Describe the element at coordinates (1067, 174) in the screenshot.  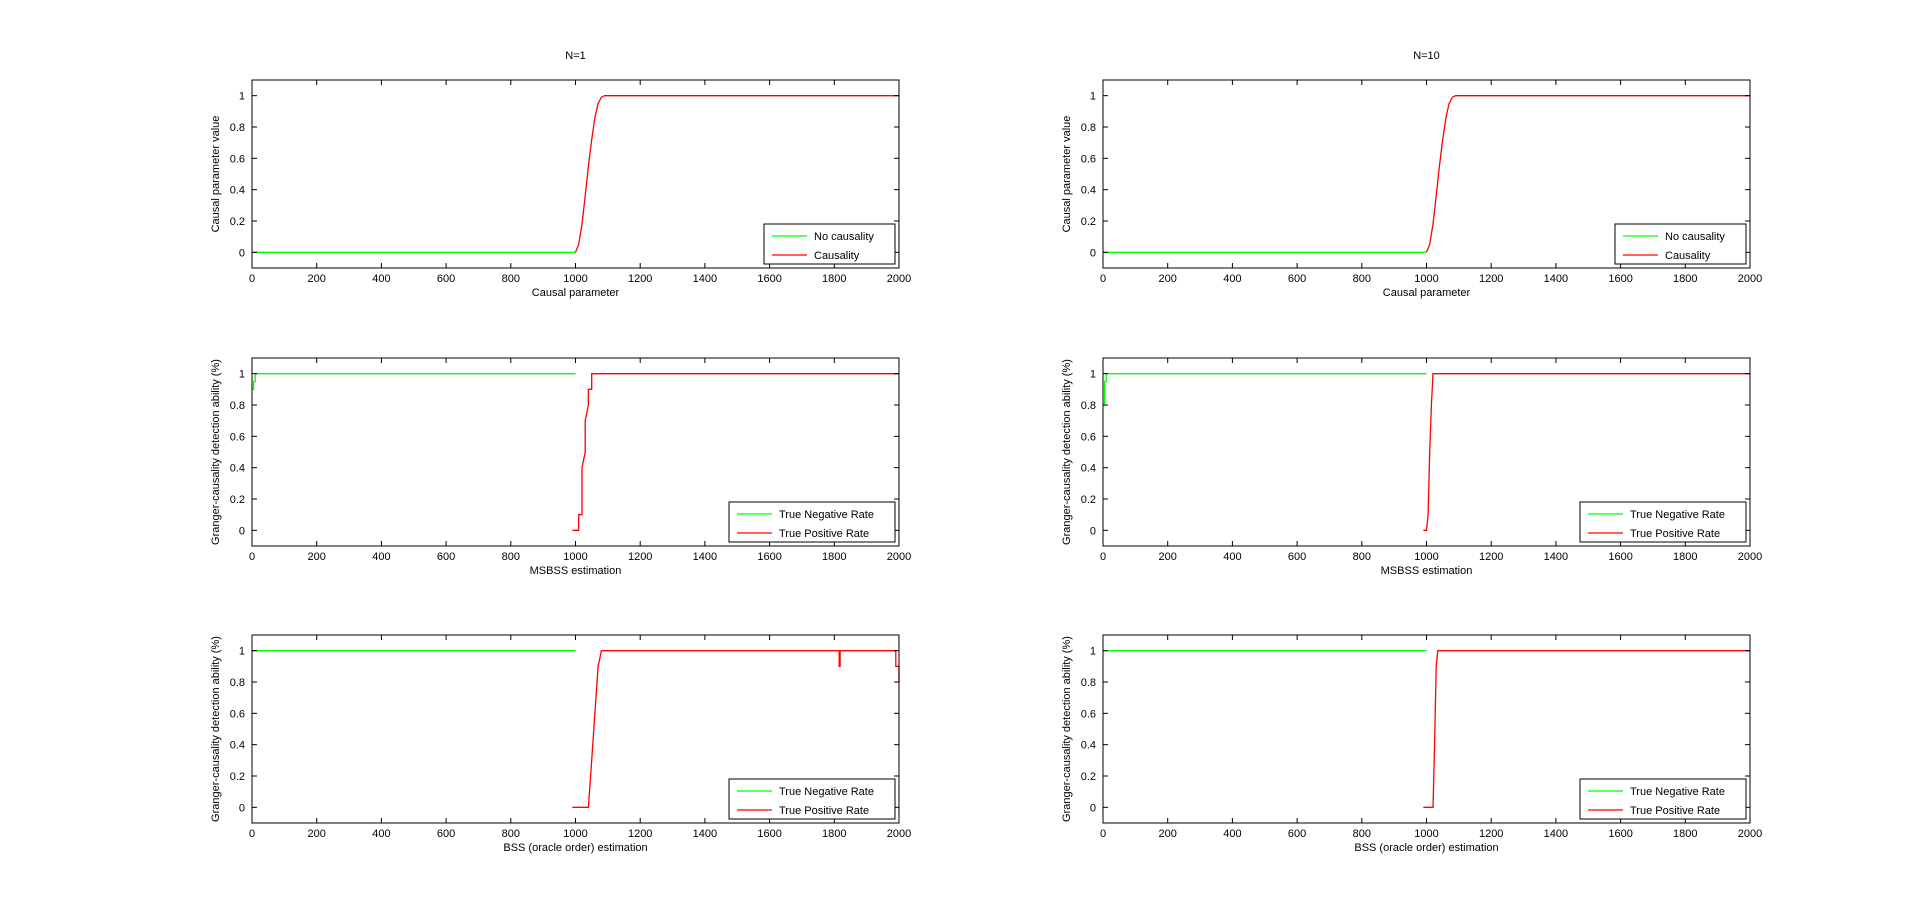
I see `y-axis-label: Causal parameter value` at that location.